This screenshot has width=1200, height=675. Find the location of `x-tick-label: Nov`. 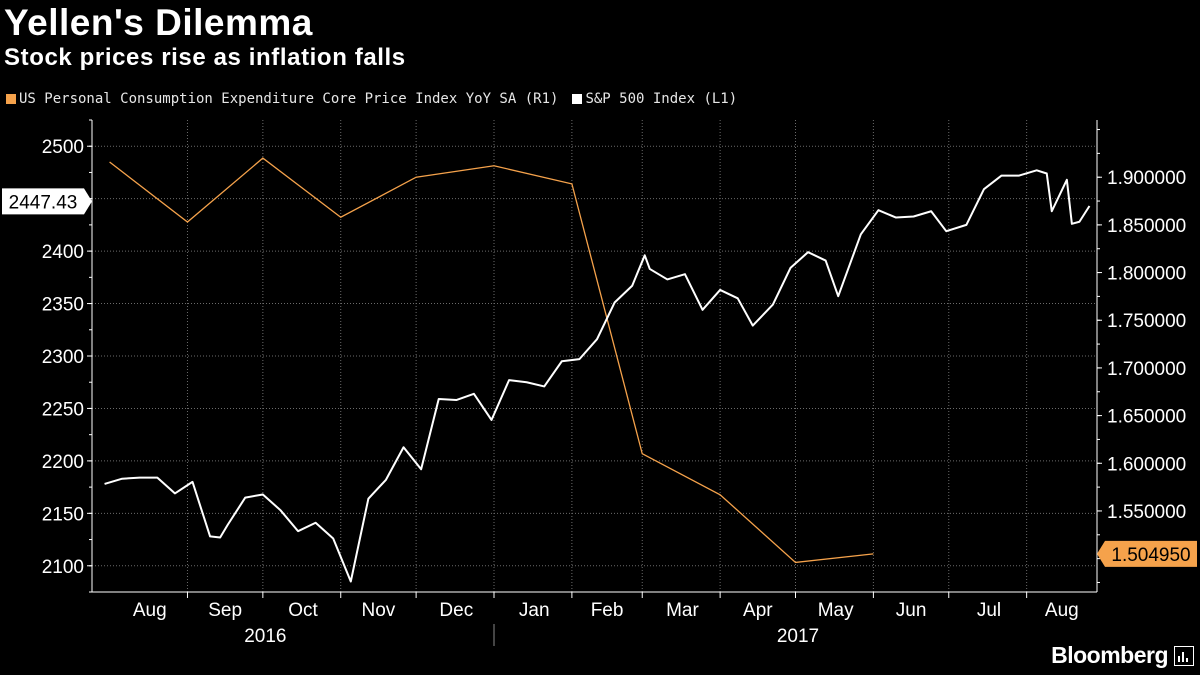

x-tick-label: Nov is located at coordinates (379, 610).